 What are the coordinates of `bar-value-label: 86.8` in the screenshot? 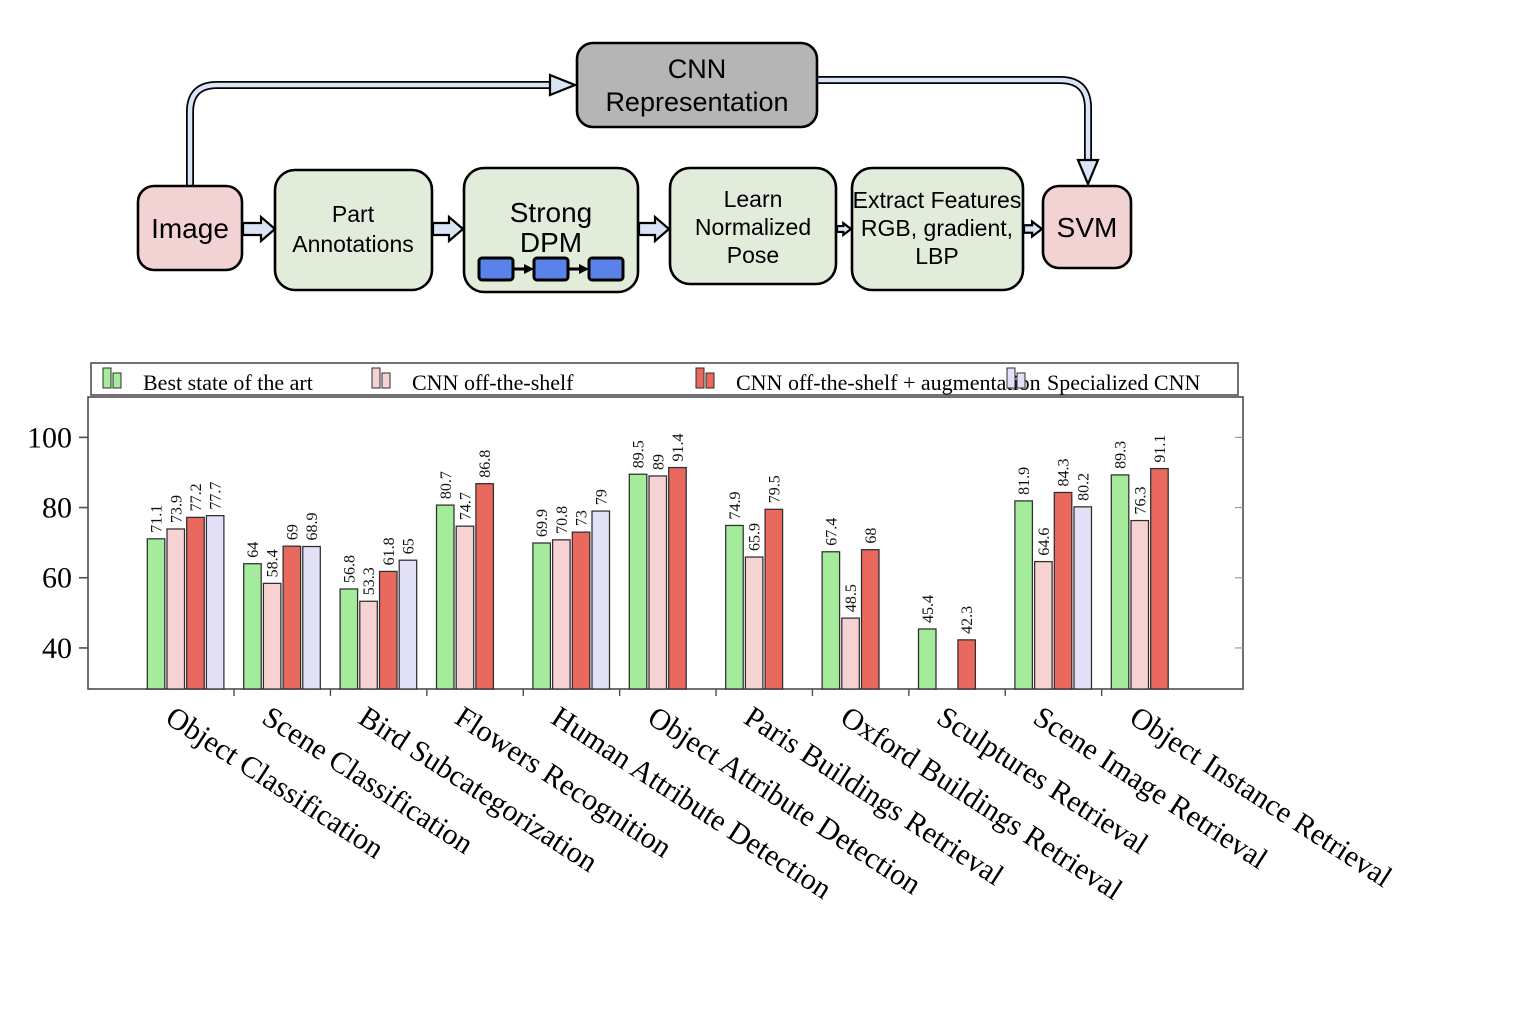 It's located at (485, 464).